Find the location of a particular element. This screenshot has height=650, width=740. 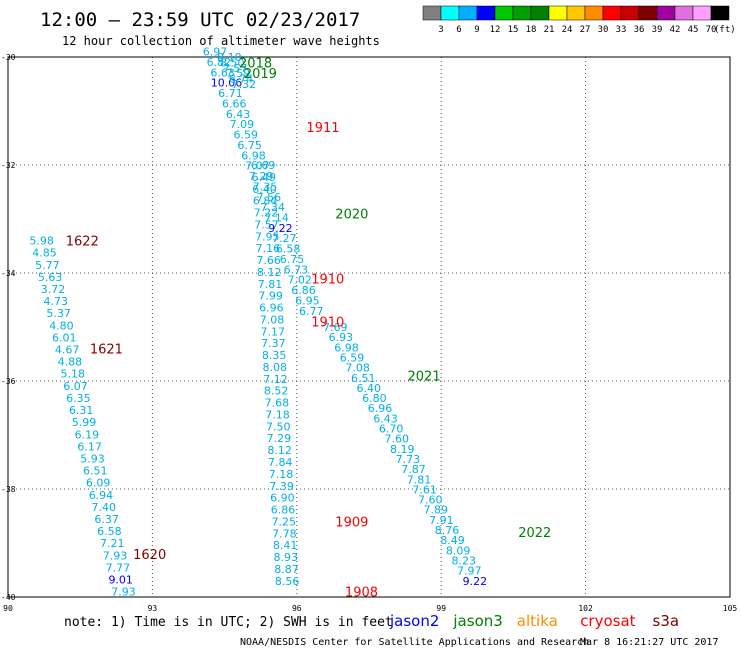

swh-value: 5.63 is located at coordinates (50, 277).